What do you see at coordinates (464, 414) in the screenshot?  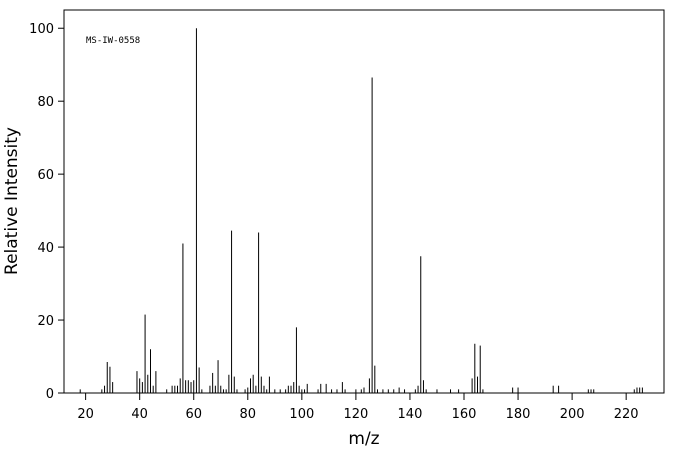 I see `x-tick-label: 160` at bounding box center [464, 414].